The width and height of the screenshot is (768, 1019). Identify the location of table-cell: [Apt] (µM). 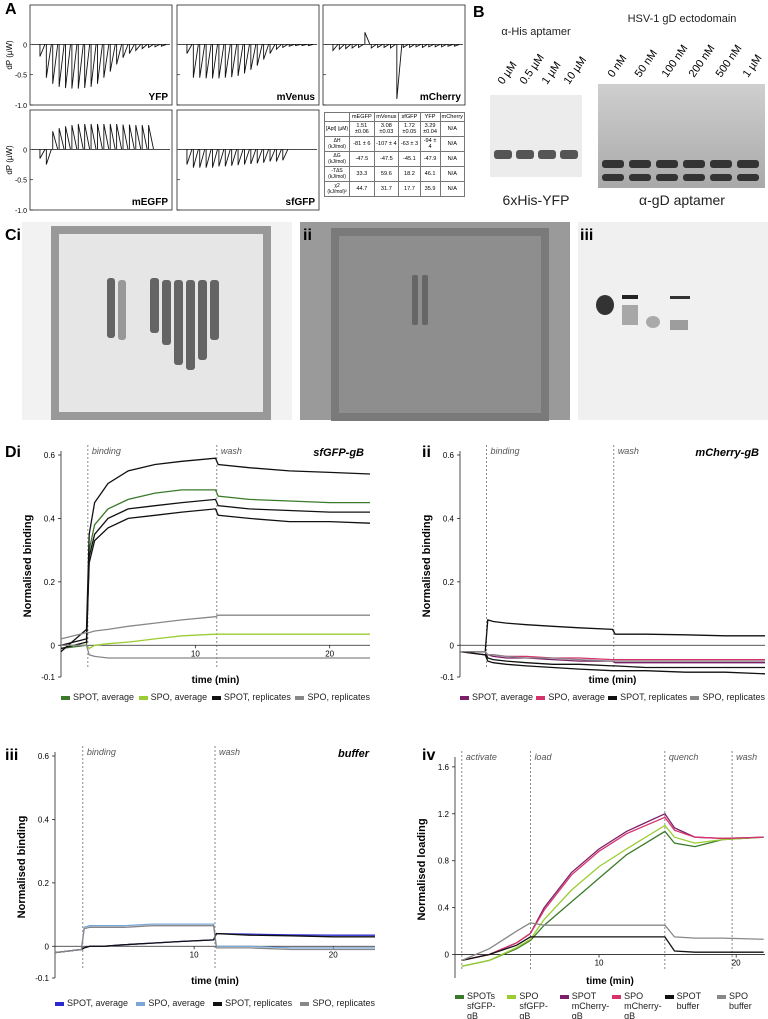
(337, 129).